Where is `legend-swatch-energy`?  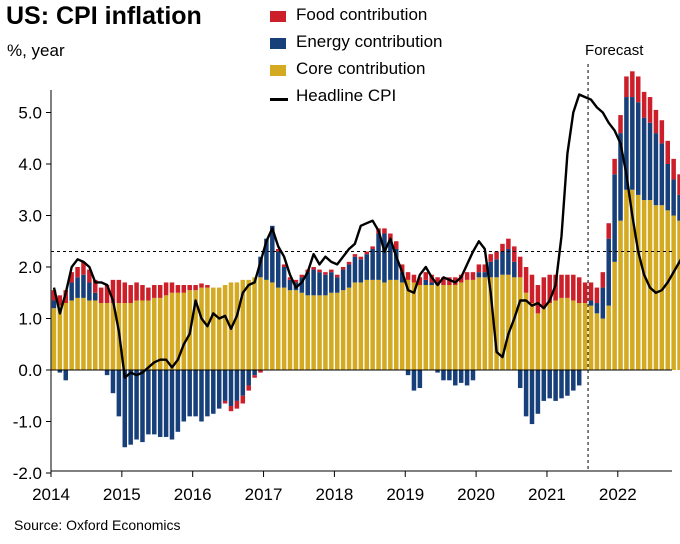
legend-swatch-energy is located at coordinates (278, 43).